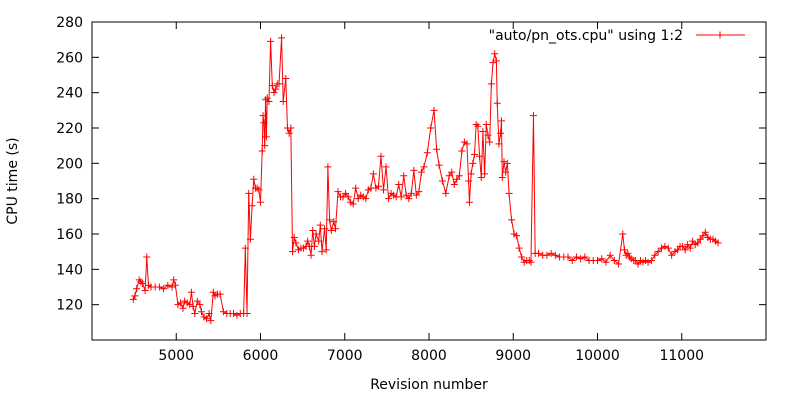 This screenshot has width=800, height=400. Describe the element at coordinates (69, 94) in the screenshot. I see `y-tick-label: 240` at that location.